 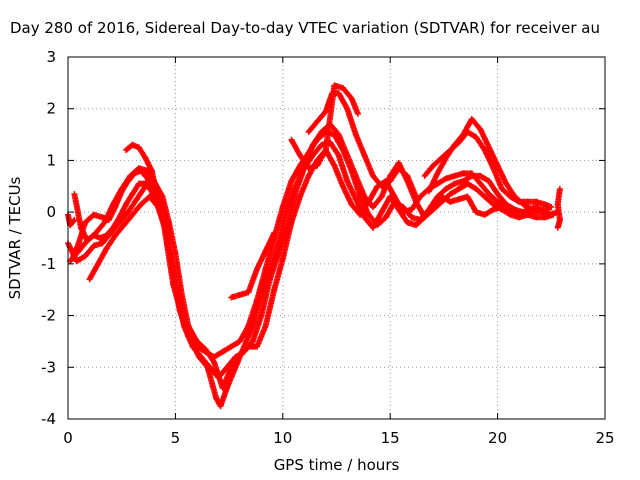 What do you see at coordinates (282, 438) in the screenshot?
I see `x-tick-label: 10` at bounding box center [282, 438].